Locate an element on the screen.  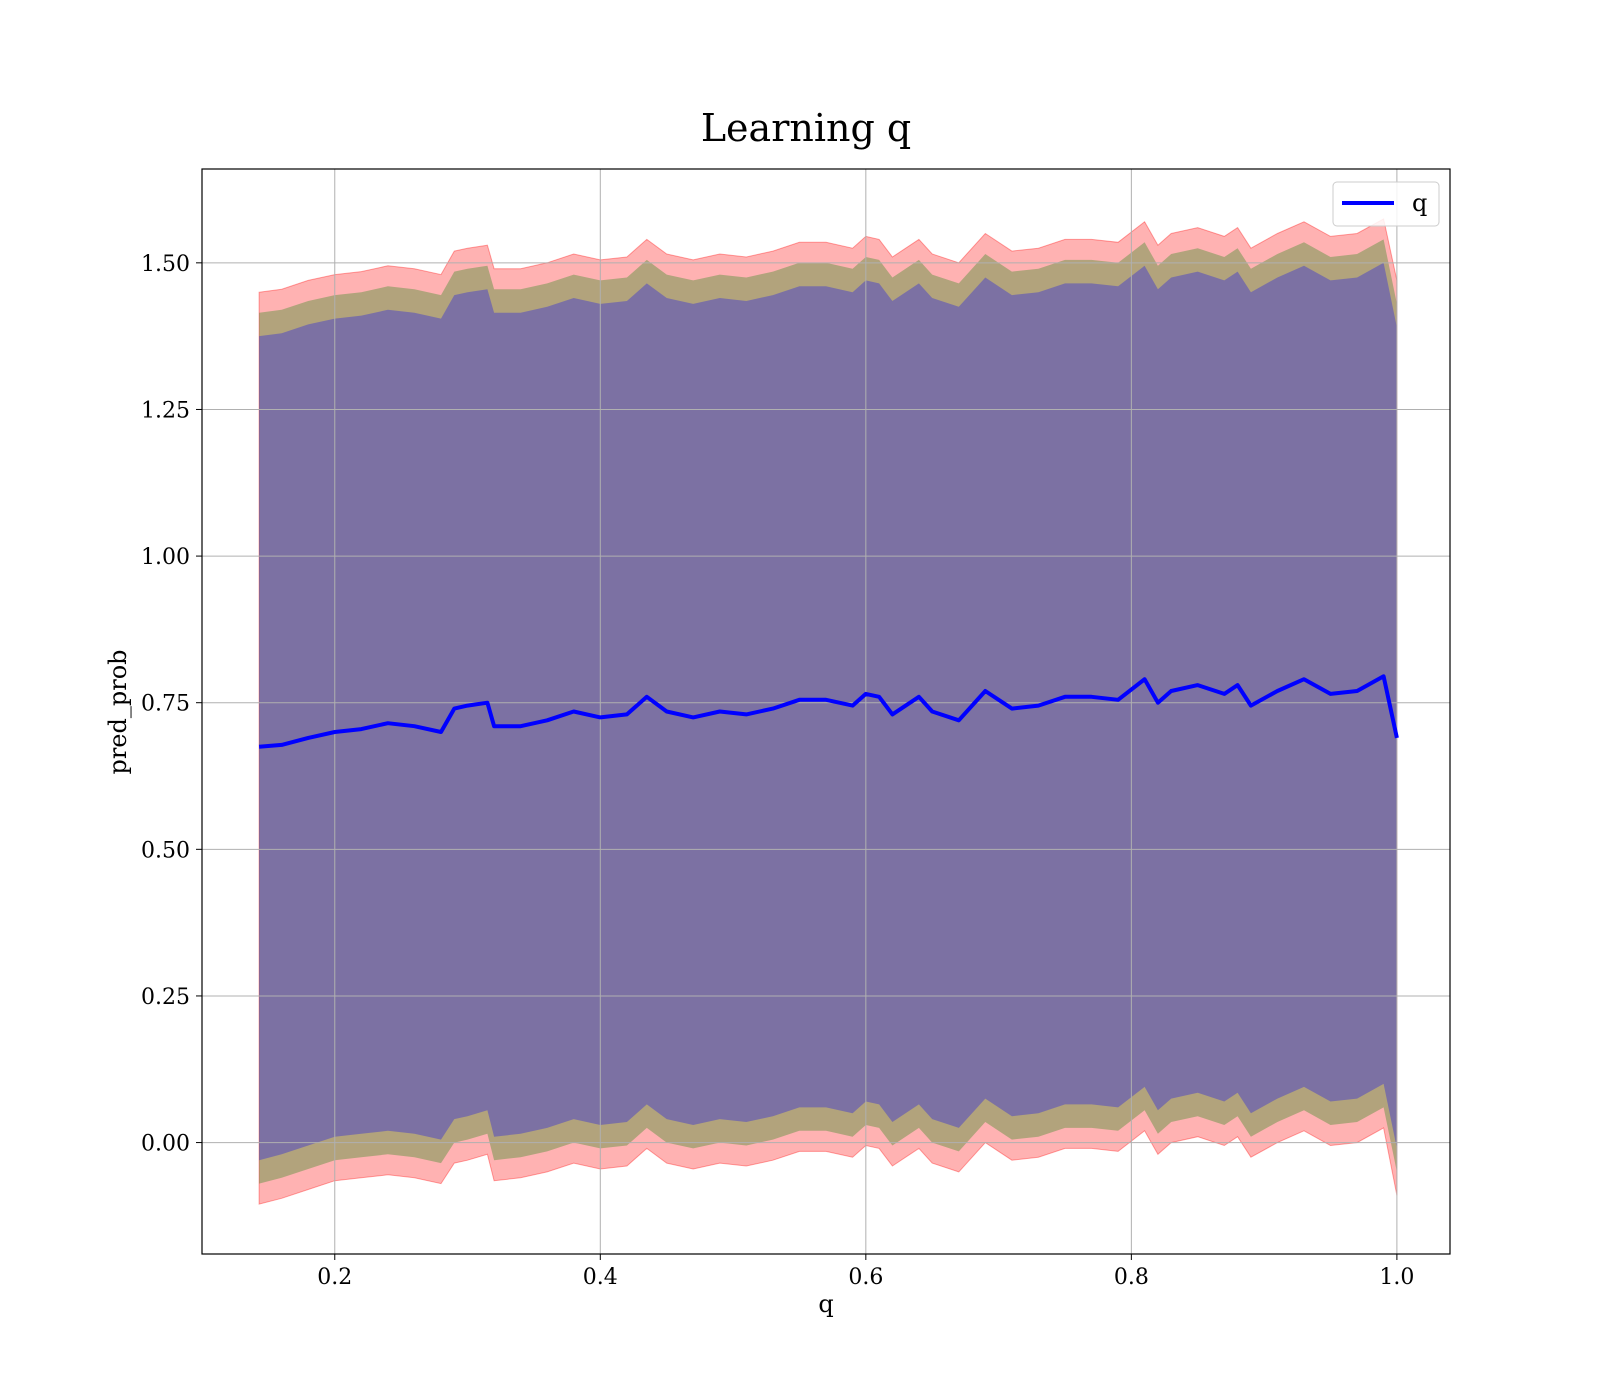
y-tick-label: 0.50 is located at coordinates (165, 850).